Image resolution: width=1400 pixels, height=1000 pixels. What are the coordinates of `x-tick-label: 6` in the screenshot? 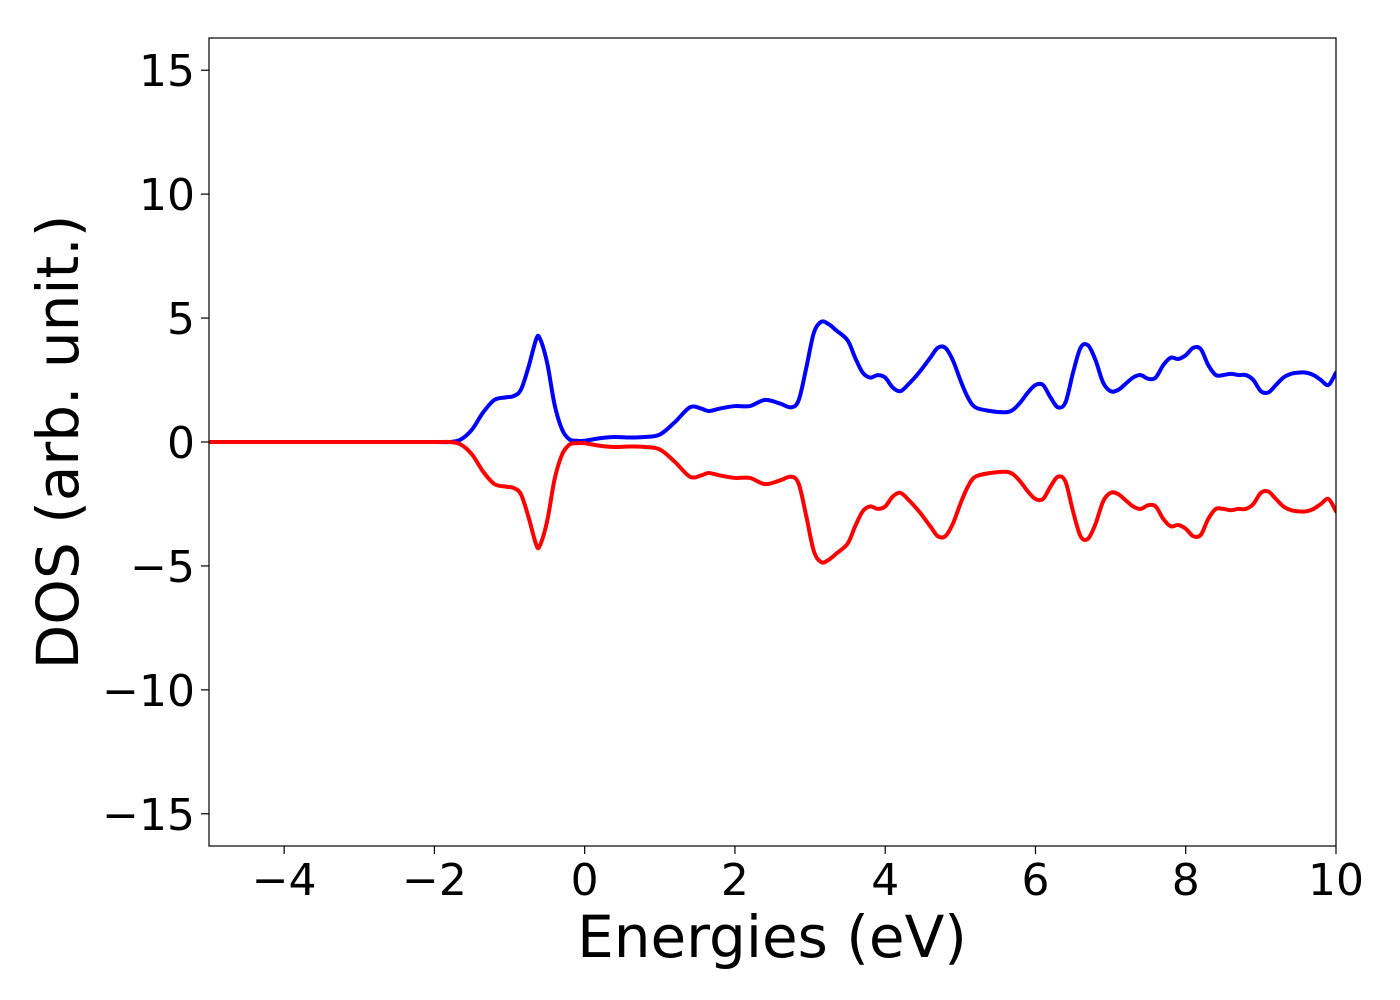 It's located at (1035, 880).